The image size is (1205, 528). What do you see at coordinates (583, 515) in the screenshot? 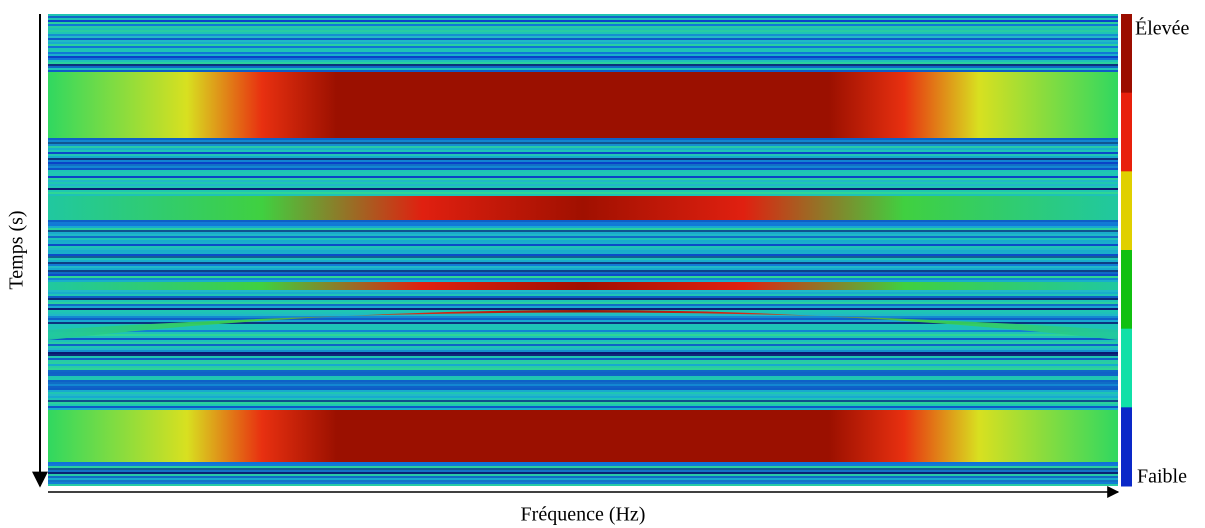
I see `x-axis-label: Fréquence (Hz)` at bounding box center [583, 515].